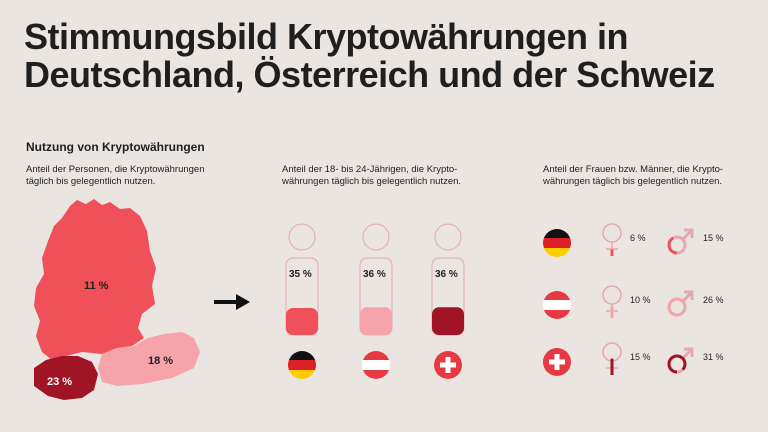 This screenshot has width=768, height=432. I want to click on map-switzerland, so click(66, 378).